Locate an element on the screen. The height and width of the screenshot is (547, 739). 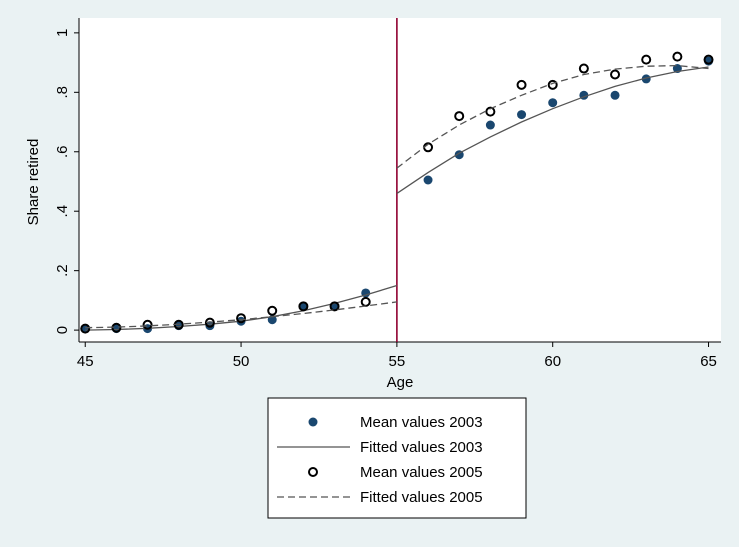
y-tick-label: .4 is located at coordinates (62, 211).